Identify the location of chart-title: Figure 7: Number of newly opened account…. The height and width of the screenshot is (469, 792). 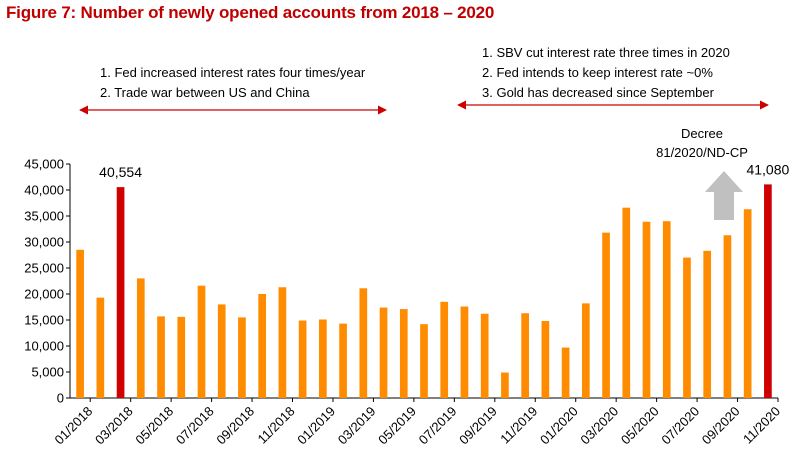
(250, 12).